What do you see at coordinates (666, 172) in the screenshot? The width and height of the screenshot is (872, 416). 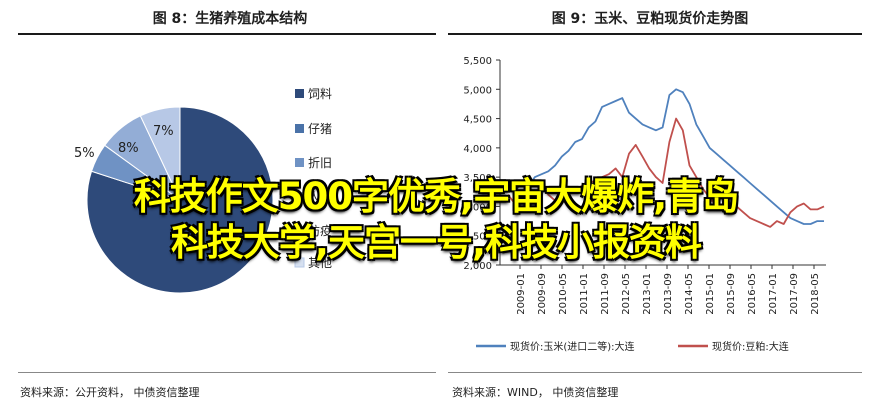 I see `series-line-soy` at bounding box center [666, 172].